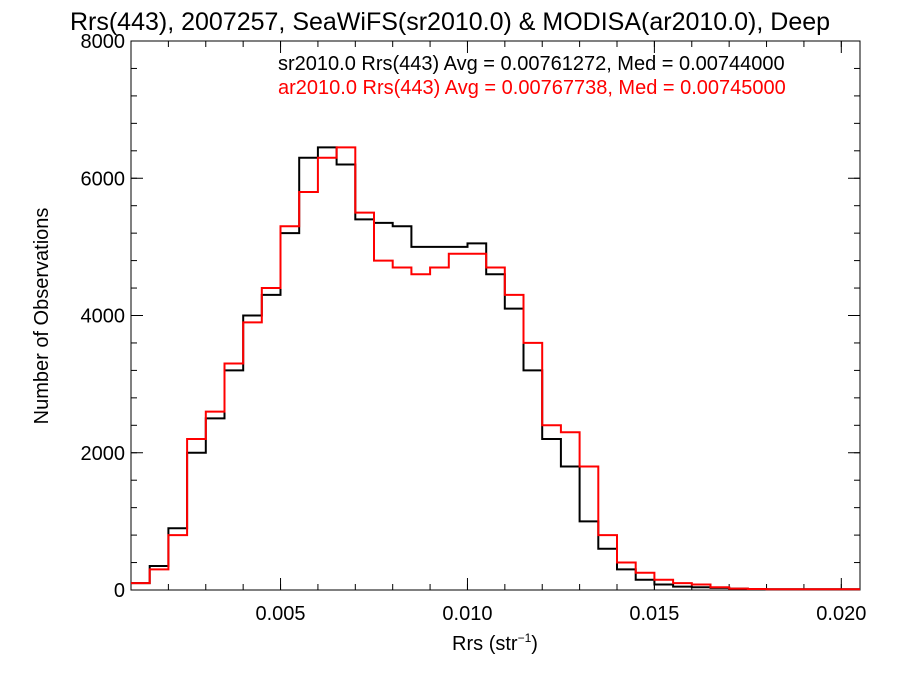  I want to click on y-axis-label: Number of Observations, so click(42, 316).